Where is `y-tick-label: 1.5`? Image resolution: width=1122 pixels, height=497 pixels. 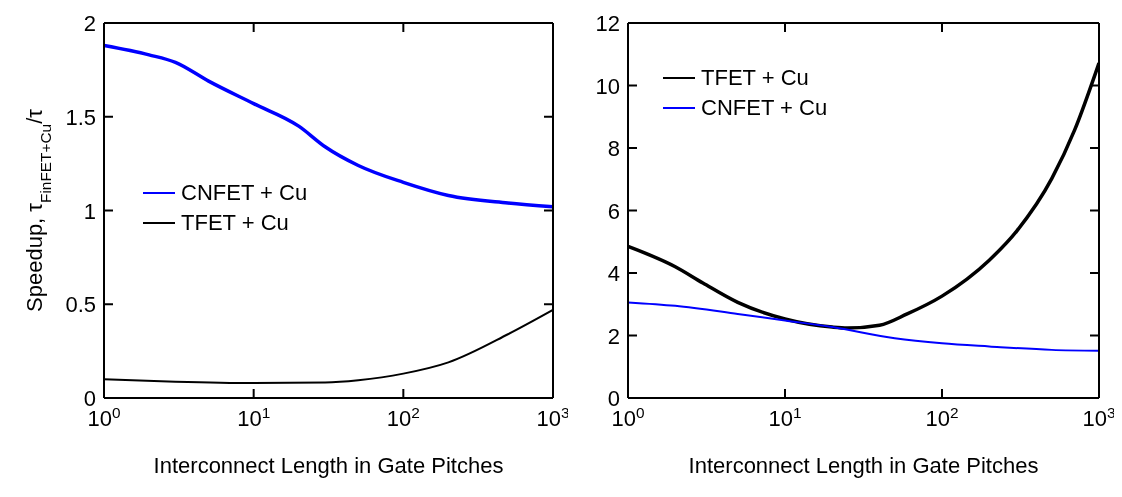 y-tick-label: 1.5 is located at coordinates (80, 117).